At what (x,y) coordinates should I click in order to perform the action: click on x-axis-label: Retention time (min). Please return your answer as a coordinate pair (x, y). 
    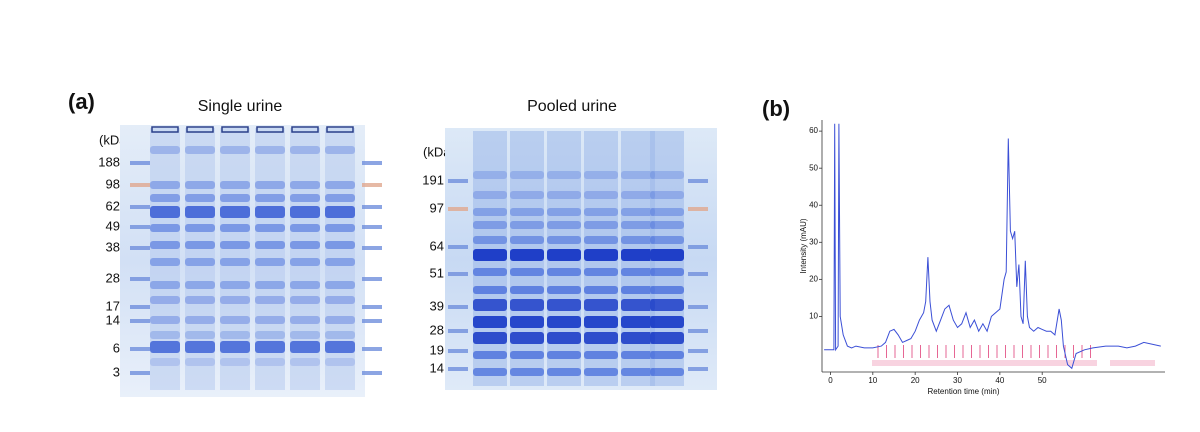
    Looking at the image, I should click on (963, 391).